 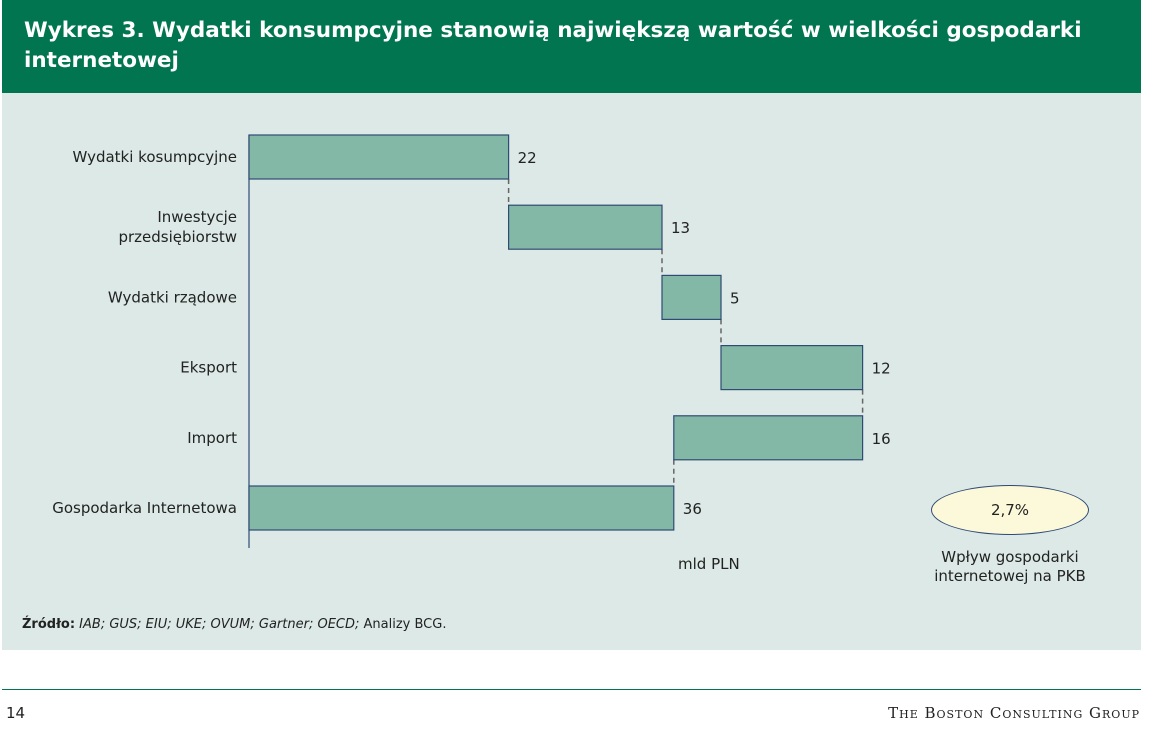 I want to click on category-label: Wydatki rządowe, so click(x=172, y=297).